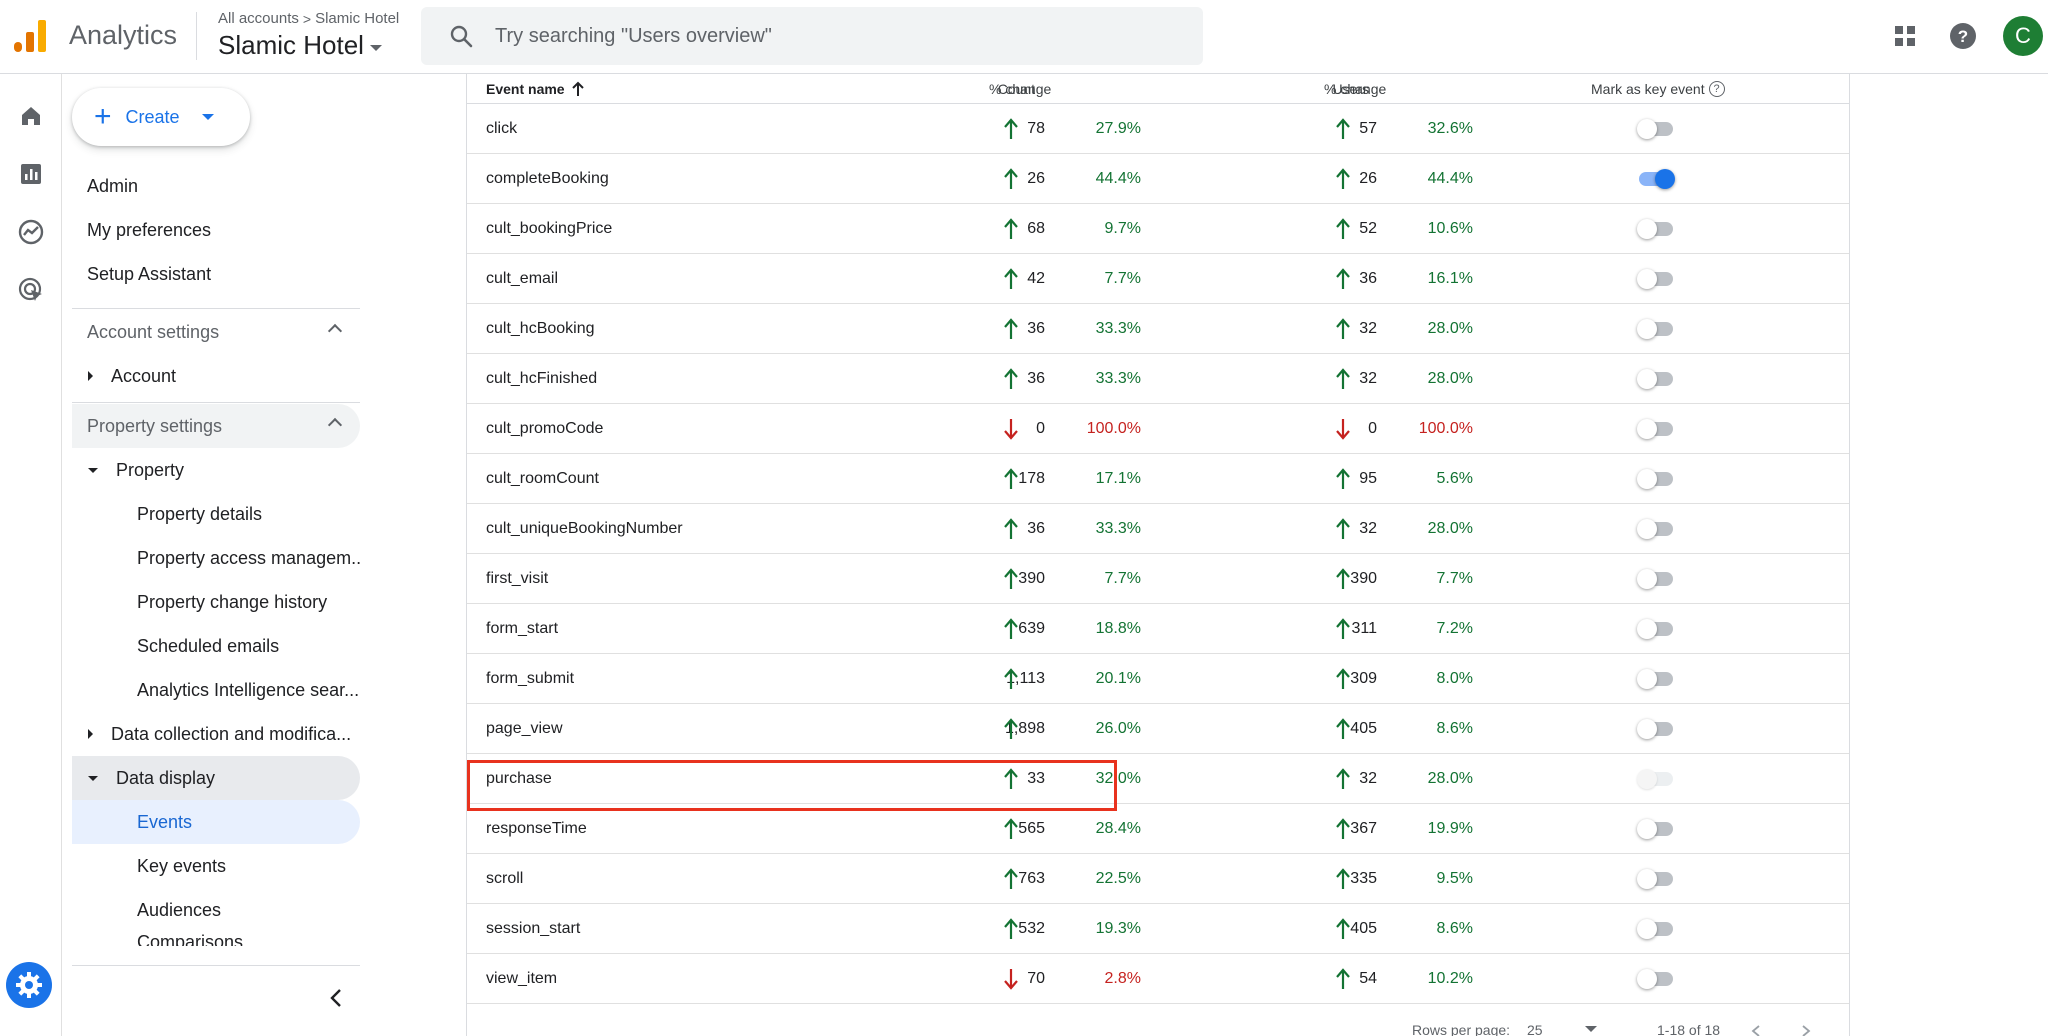 The image size is (2048, 1036). Describe the element at coordinates (530, 678) in the screenshot. I see `event-name: form_submit` at that location.